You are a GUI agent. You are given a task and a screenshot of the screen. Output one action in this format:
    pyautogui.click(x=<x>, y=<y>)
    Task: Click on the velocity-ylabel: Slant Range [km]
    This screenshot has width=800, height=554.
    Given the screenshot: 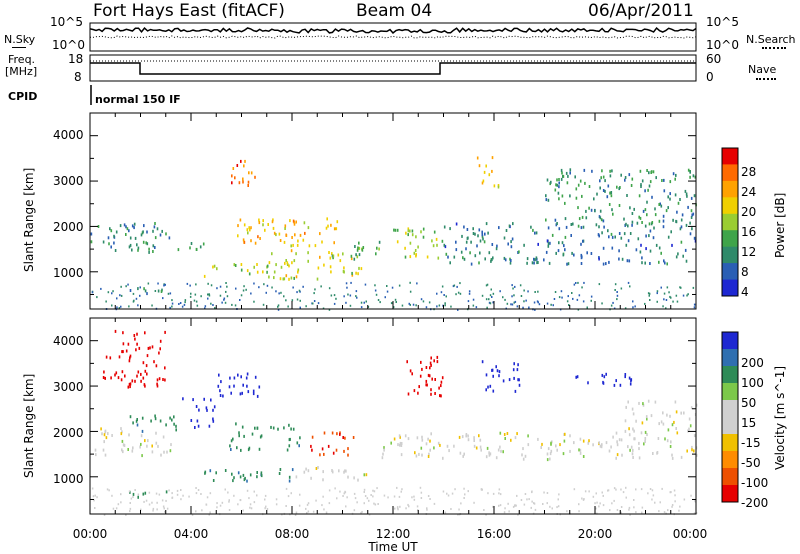 What is the action you would take?
    pyautogui.click(x=29, y=425)
    